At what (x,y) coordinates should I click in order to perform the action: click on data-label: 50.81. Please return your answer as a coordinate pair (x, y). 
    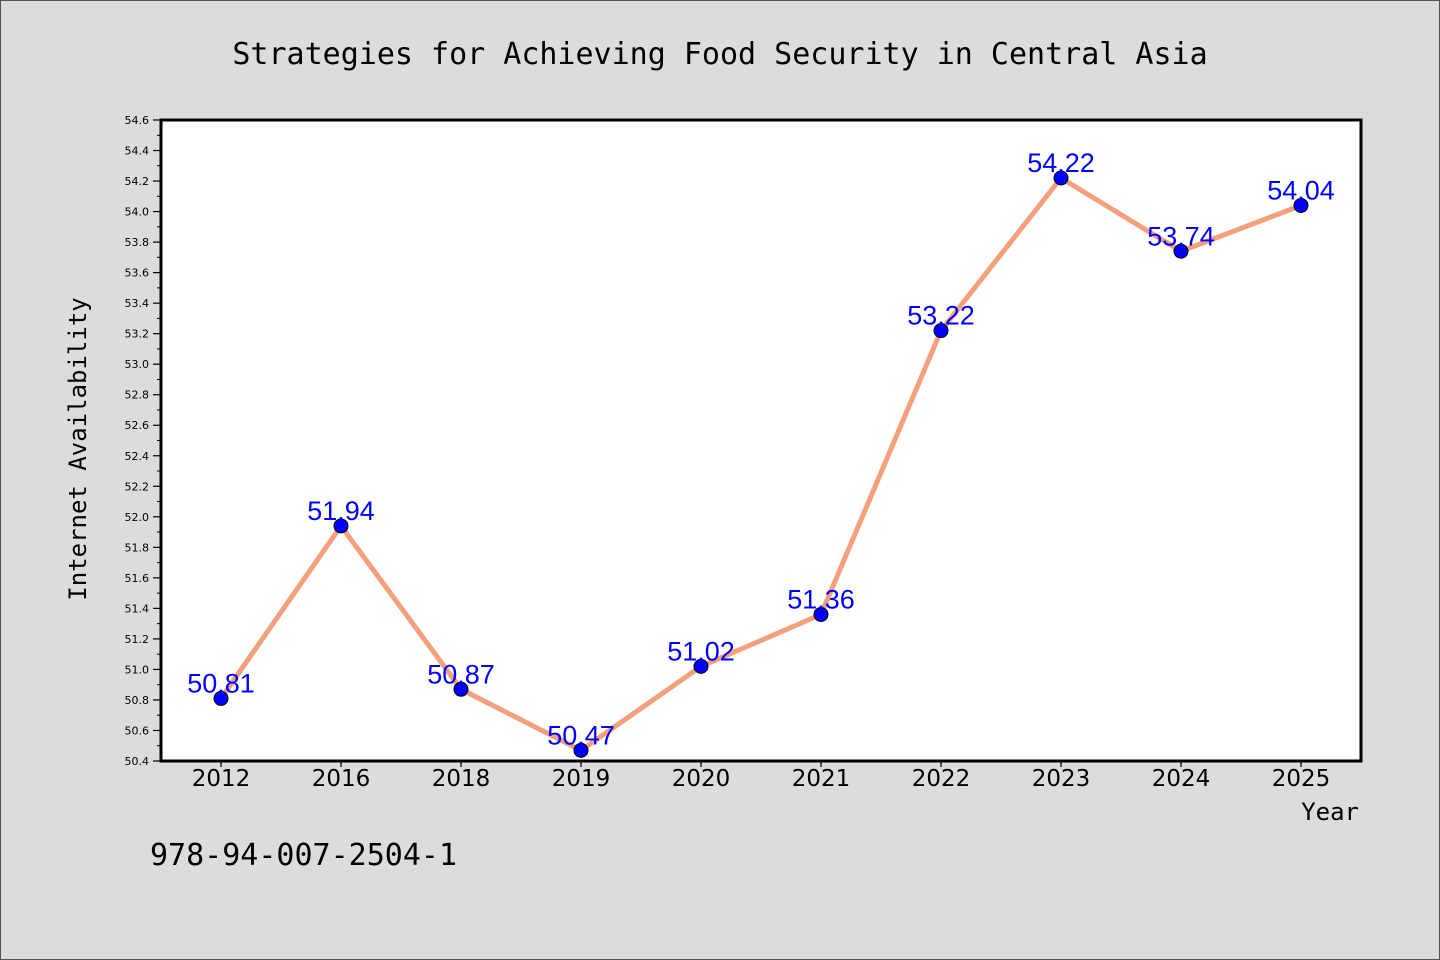
    Looking at the image, I should click on (221, 683).